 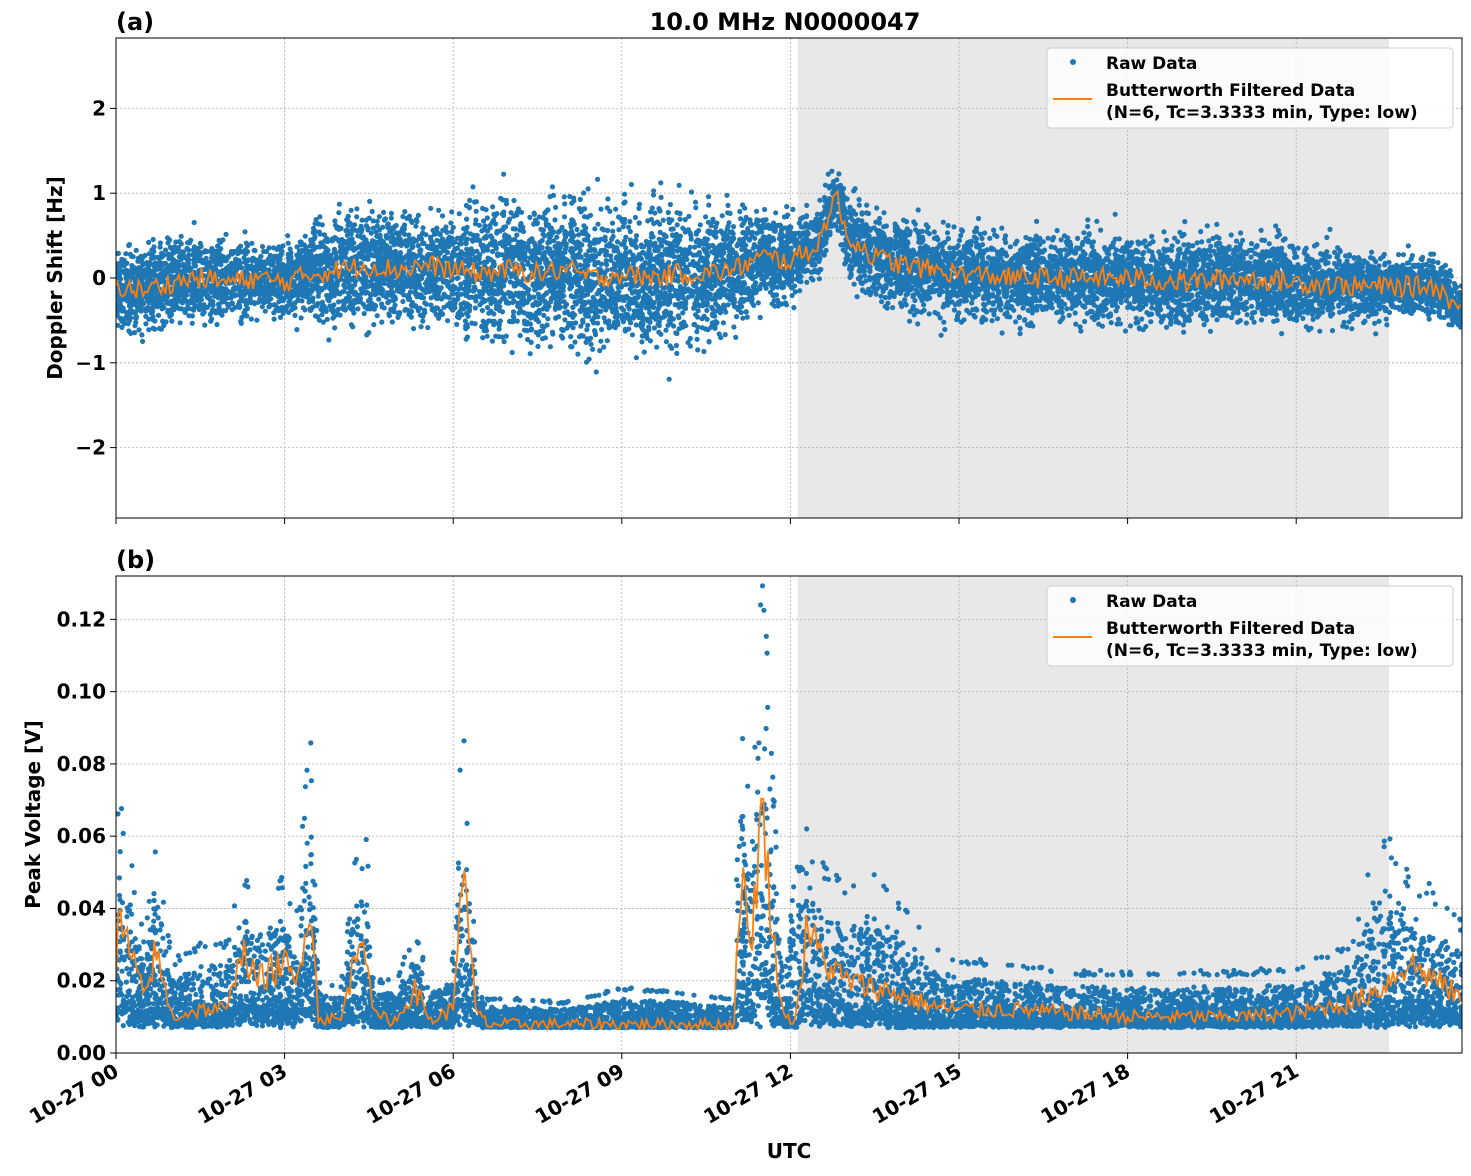 I want to click on y-tick-label: 2, so click(x=99, y=108).